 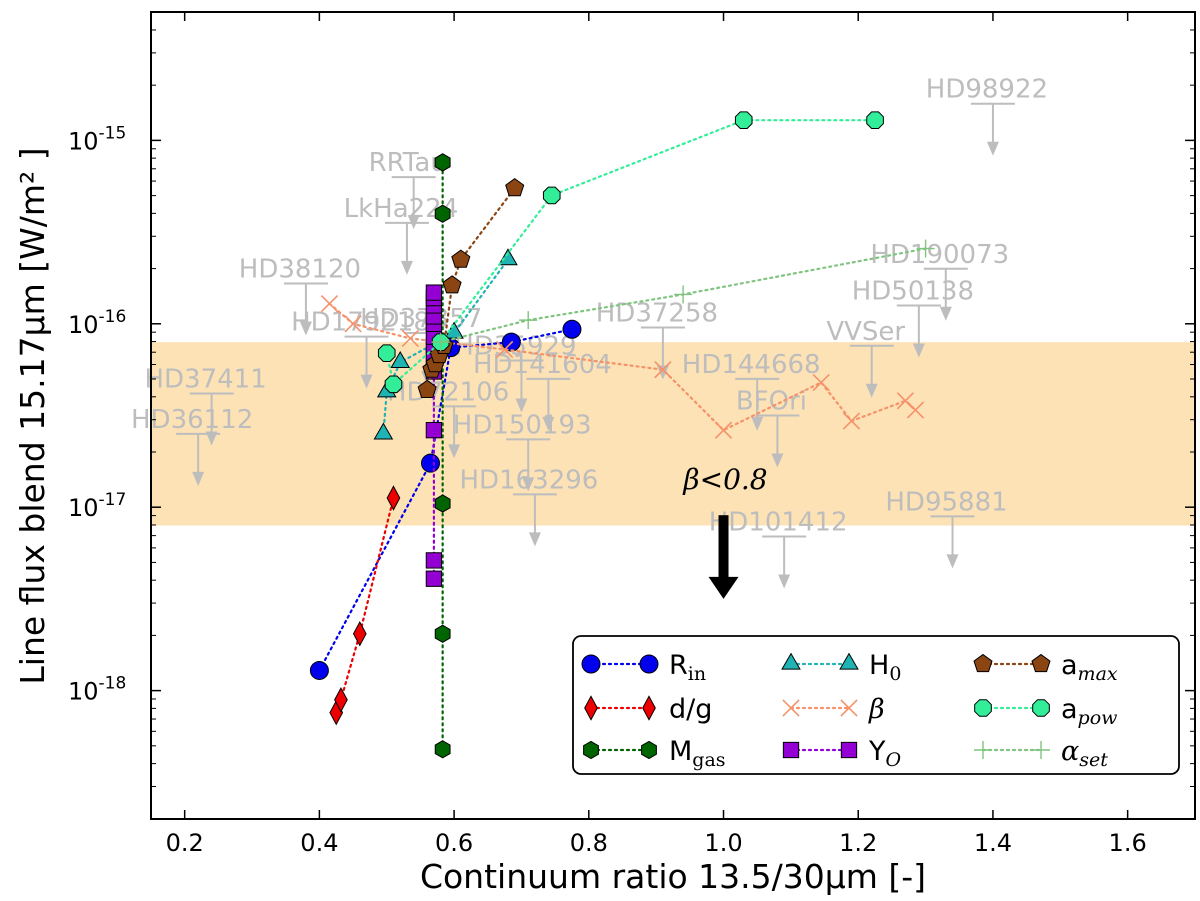 What do you see at coordinates (185, 843) in the screenshot?
I see `x-tick-label: 0.2` at bounding box center [185, 843].